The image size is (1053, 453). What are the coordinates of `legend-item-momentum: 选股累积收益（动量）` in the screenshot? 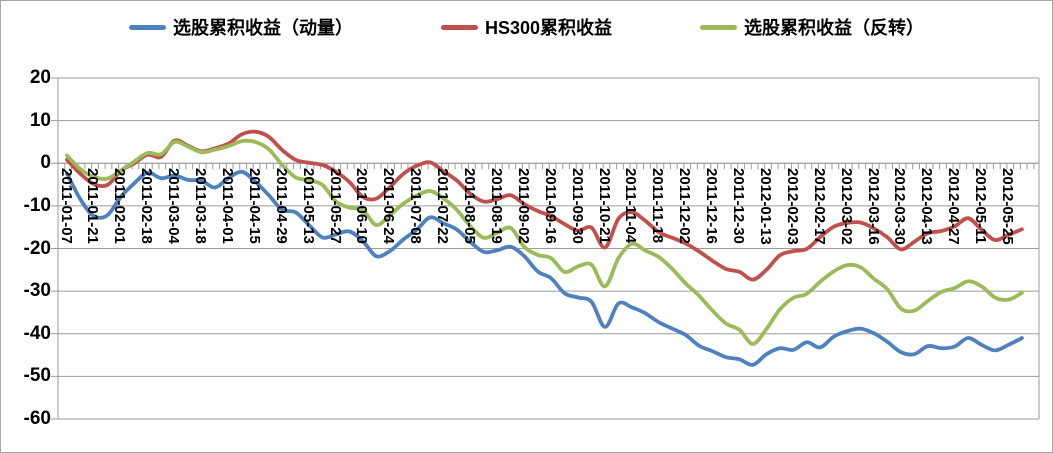 It's located at (240, 27).